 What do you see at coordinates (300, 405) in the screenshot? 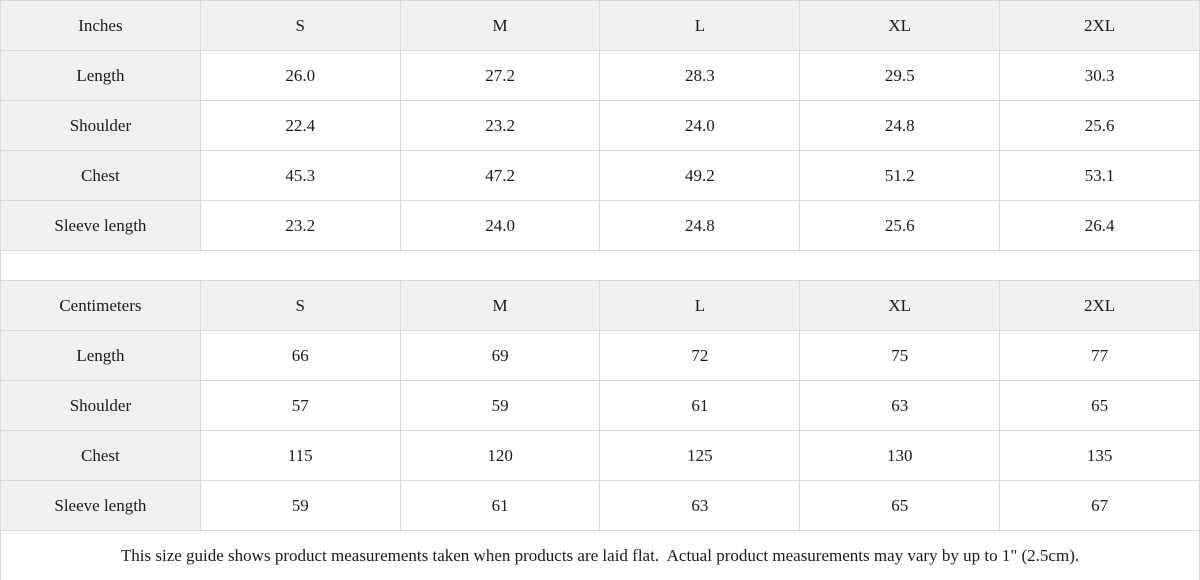
I see `value-cell: 57` at bounding box center [300, 405].